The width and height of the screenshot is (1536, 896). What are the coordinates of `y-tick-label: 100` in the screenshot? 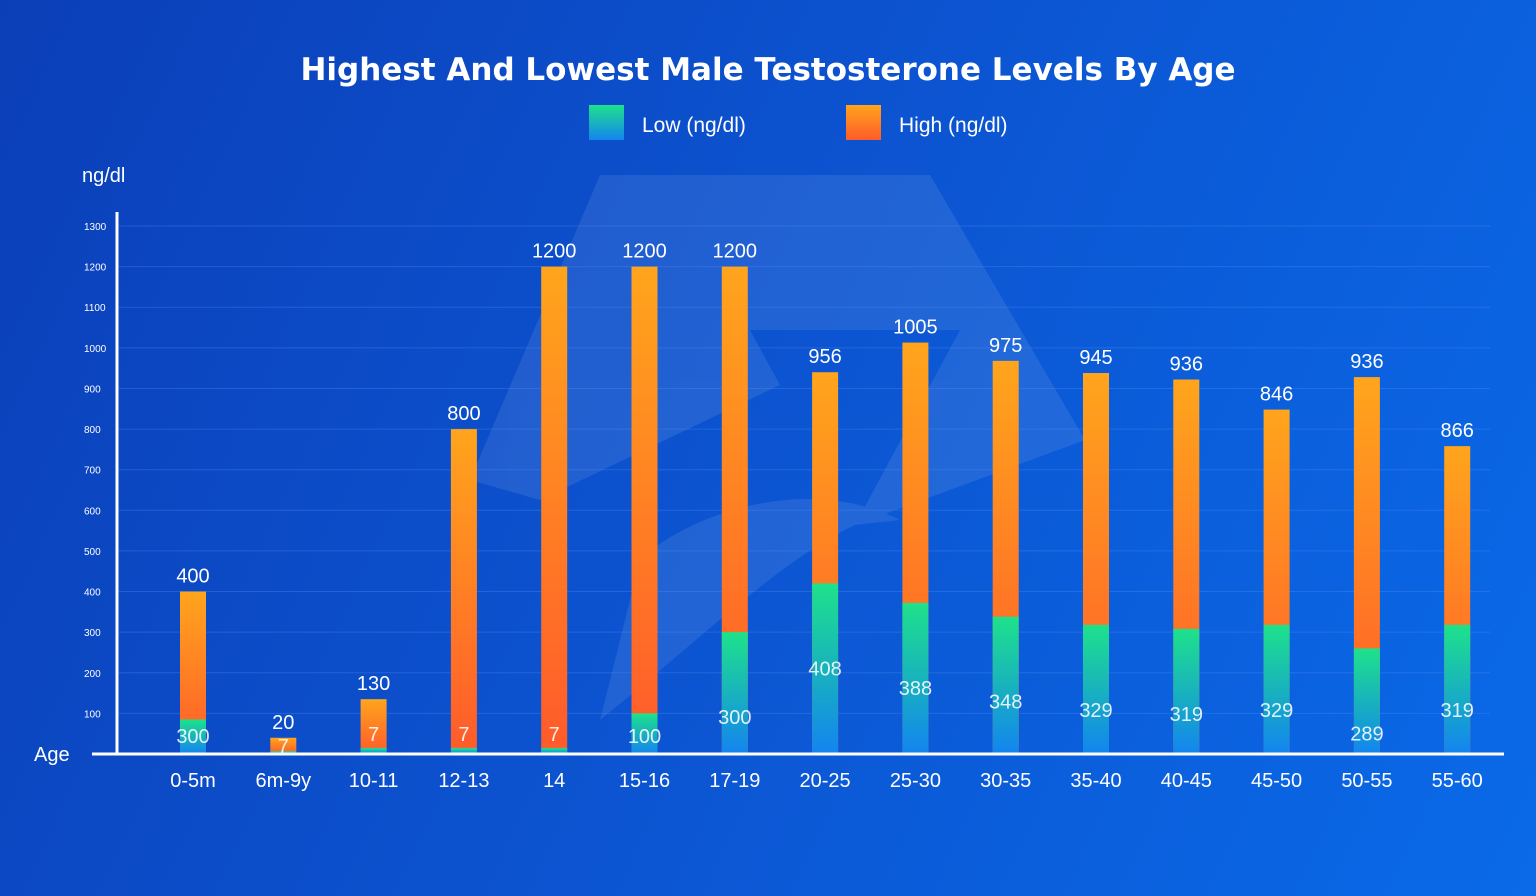 It's located at (92, 714).